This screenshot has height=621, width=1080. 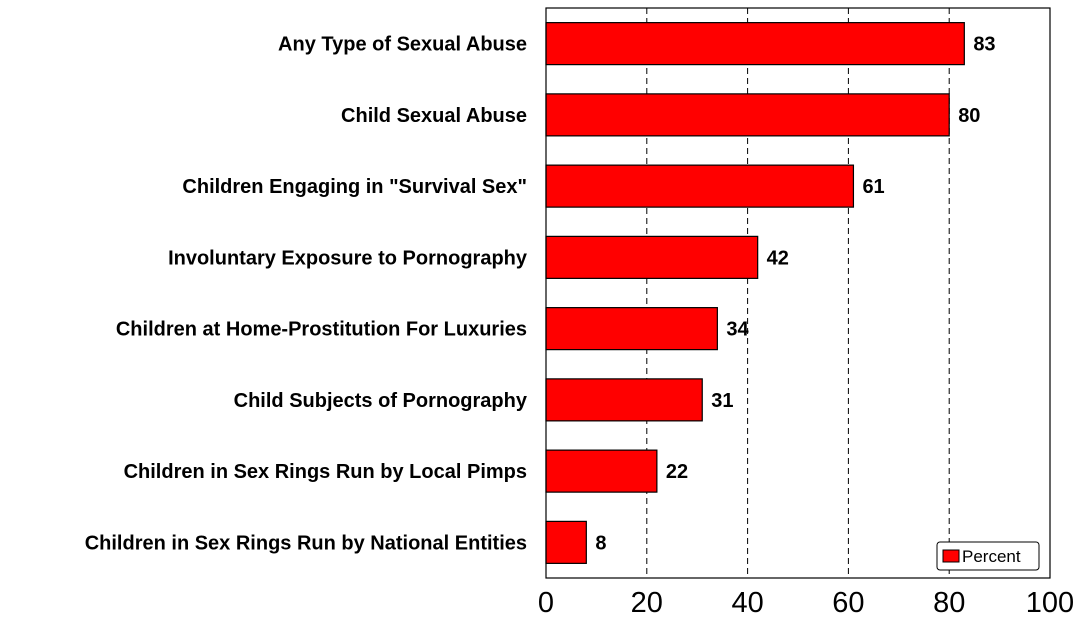 I want to click on data-label: 34, so click(x=737, y=330).